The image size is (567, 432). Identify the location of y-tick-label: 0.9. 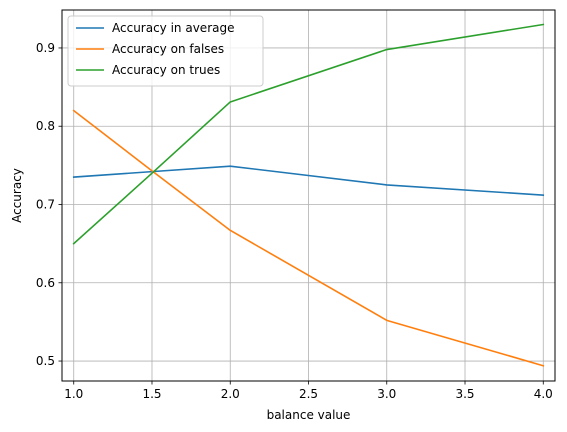
(45, 48).